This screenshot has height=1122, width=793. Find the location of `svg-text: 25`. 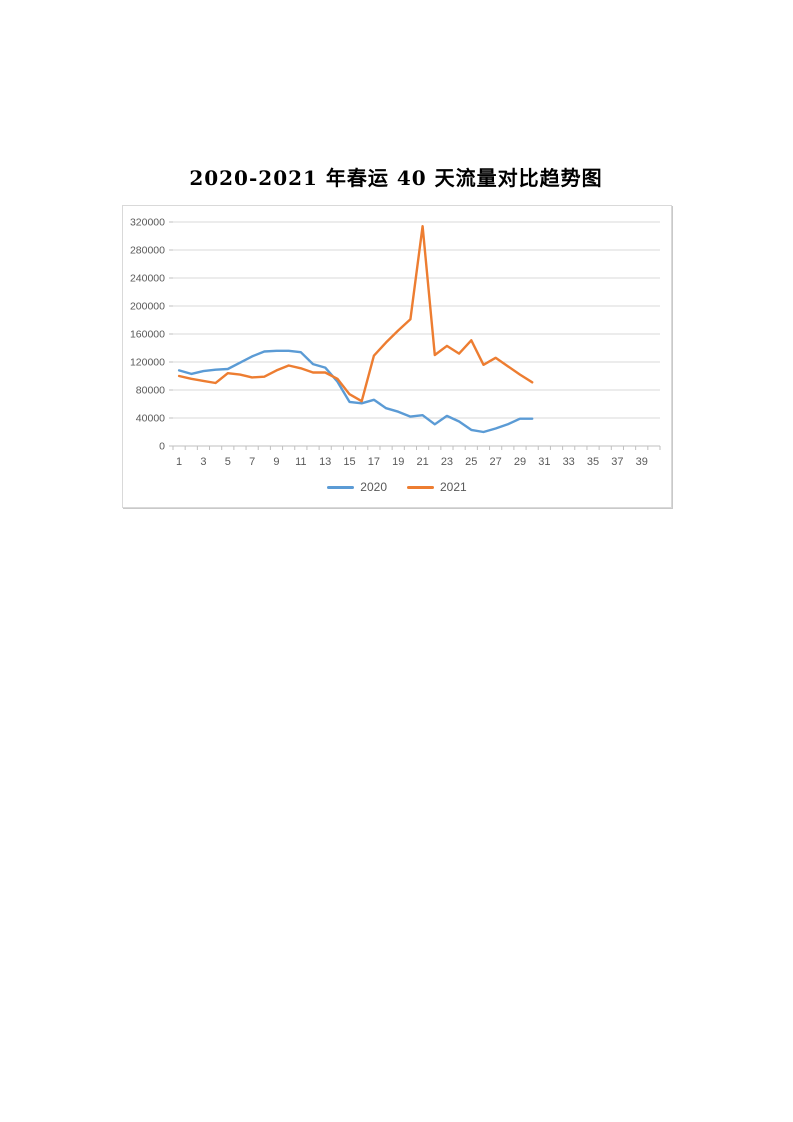

svg-text: 25 is located at coordinates (471, 462).